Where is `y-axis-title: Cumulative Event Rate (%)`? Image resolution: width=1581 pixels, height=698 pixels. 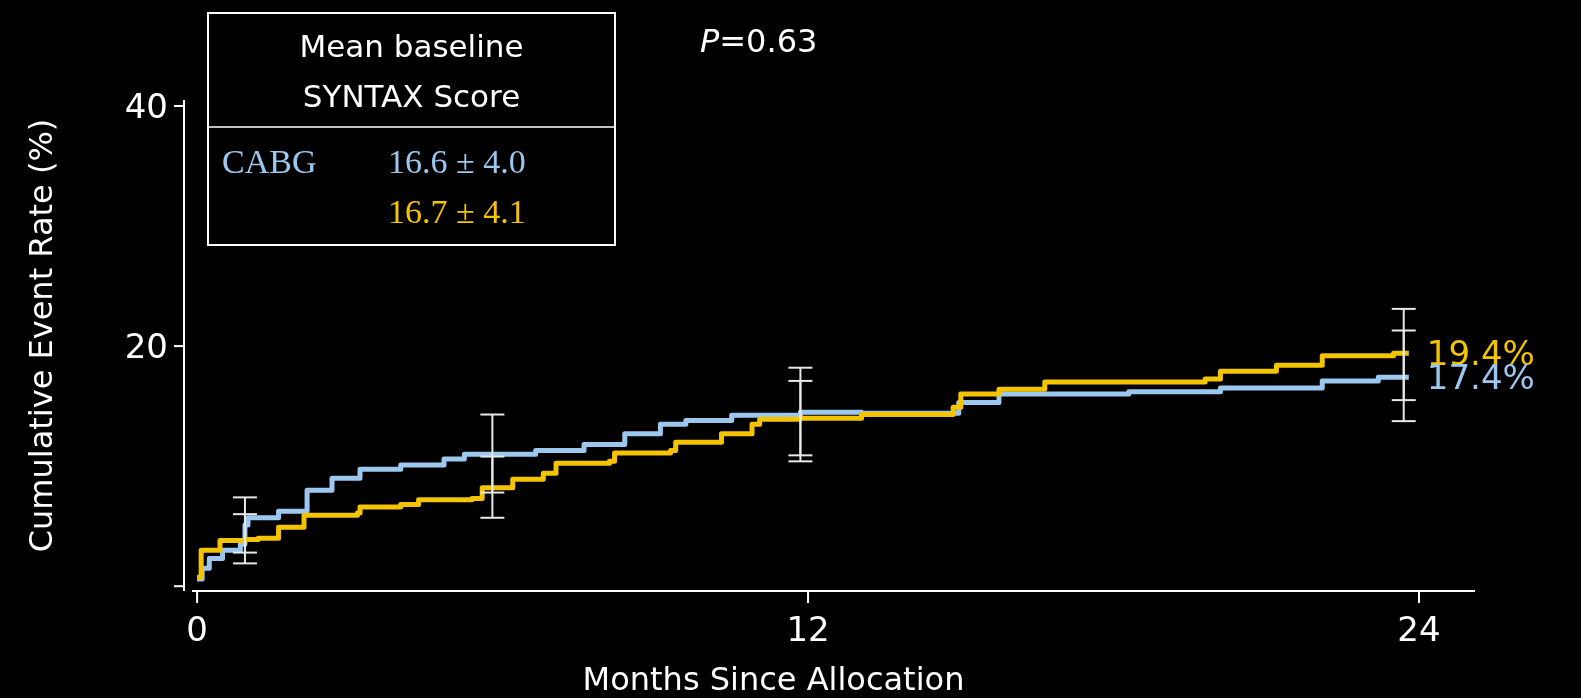 y-axis-title: Cumulative Event Rate (%) is located at coordinates (41, 335).